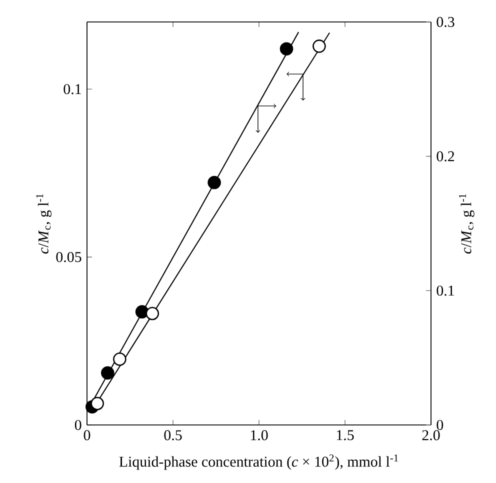 This screenshot has height=483, width=496. Describe the element at coordinates (173, 435) in the screenshot. I see `x-tick-label: 0.5` at that location.